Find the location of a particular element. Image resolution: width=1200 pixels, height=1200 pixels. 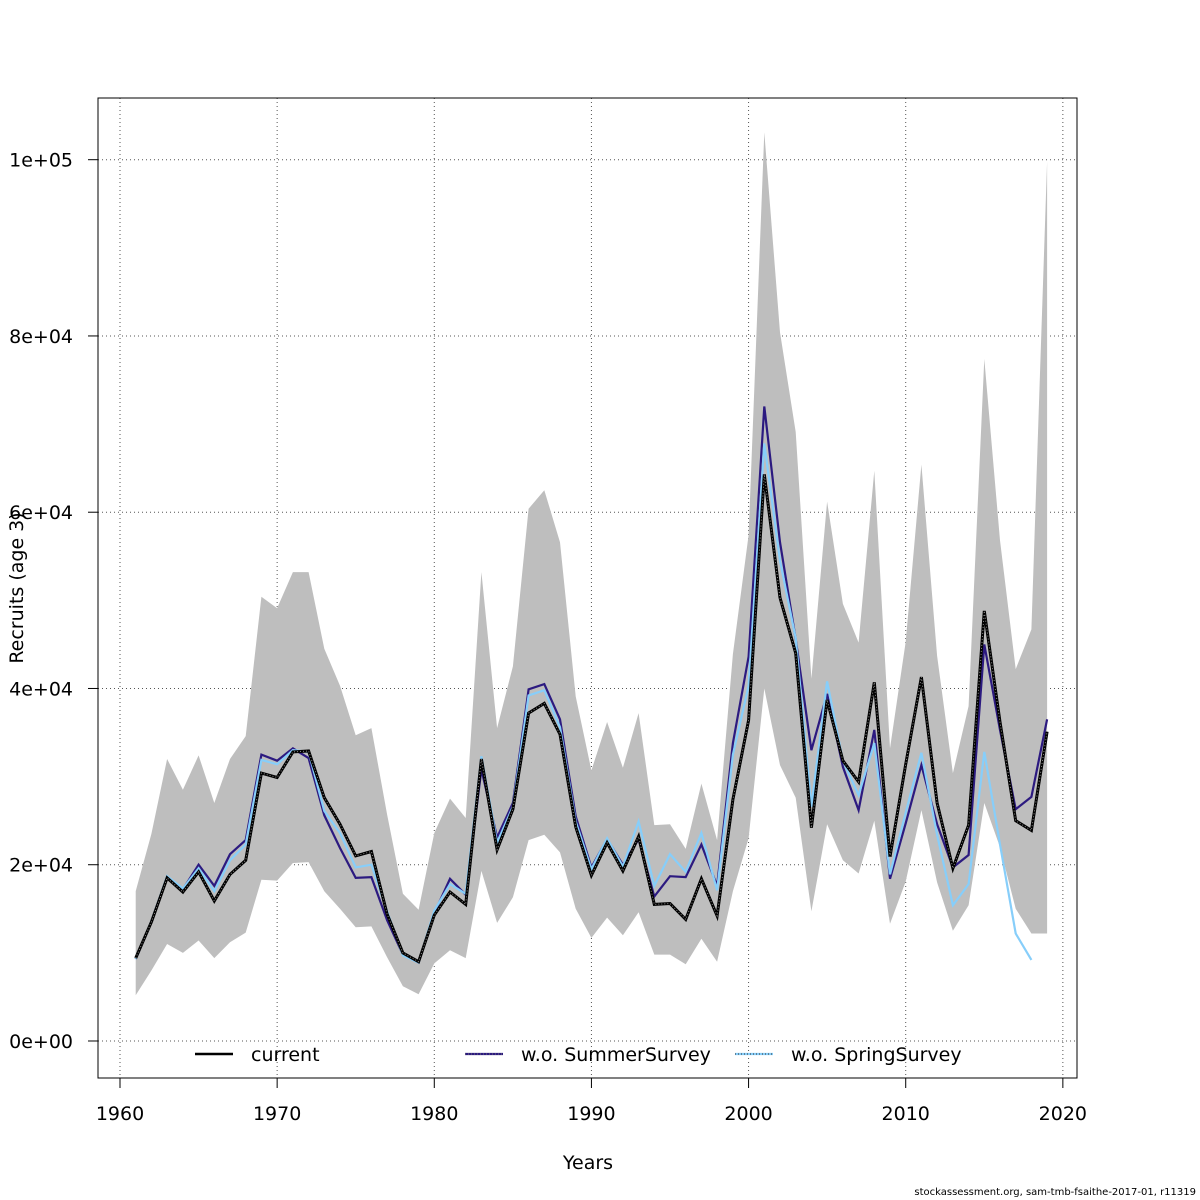

x-tick-label: 1980 is located at coordinates (434, 1114).